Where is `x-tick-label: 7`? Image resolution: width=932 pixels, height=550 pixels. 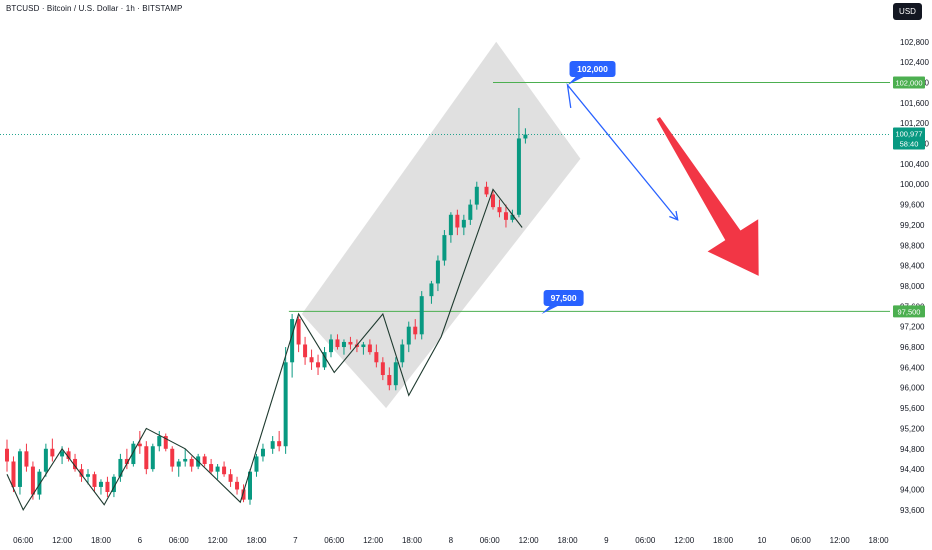 x-tick-label: 7 is located at coordinates (295, 540).